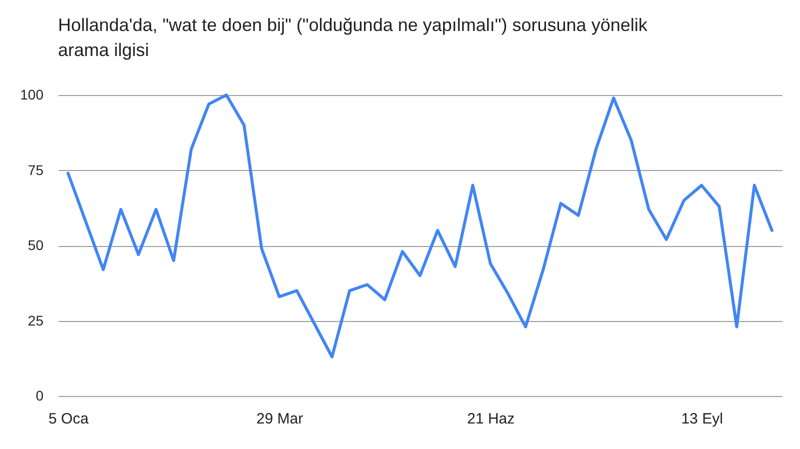  What do you see at coordinates (40, 396) in the screenshot?
I see `y-tick-label: 0` at bounding box center [40, 396].